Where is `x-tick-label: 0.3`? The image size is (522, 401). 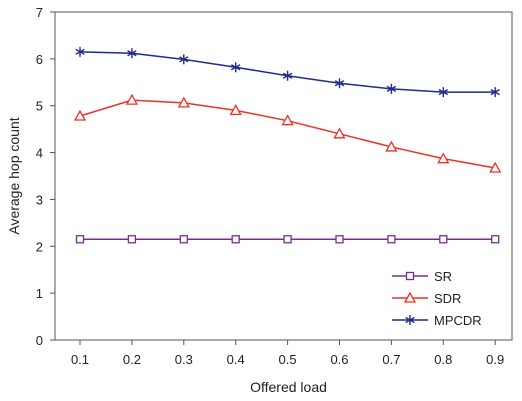 x-tick-label: 0.3 is located at coordinates (184, 359).